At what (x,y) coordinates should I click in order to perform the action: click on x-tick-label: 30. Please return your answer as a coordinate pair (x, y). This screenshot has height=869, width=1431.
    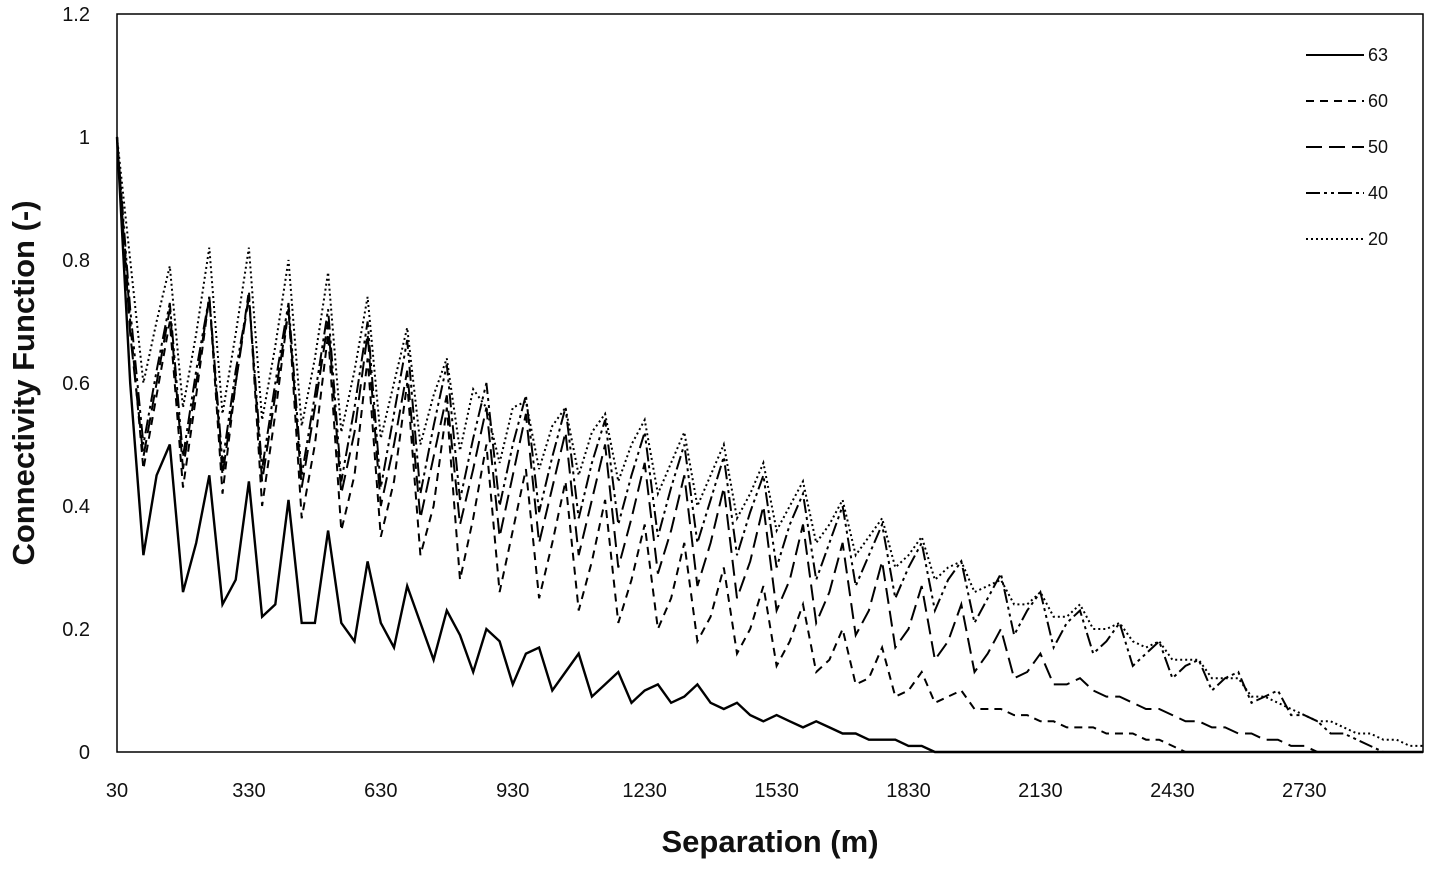
    Looking at the image, I should click on (117, 791).